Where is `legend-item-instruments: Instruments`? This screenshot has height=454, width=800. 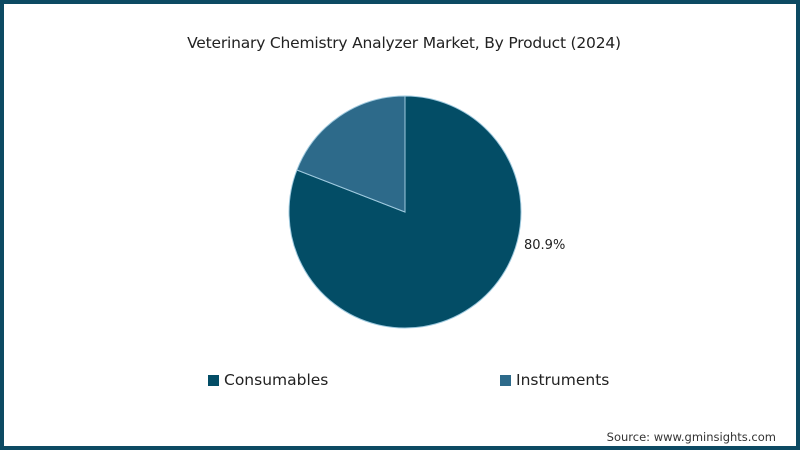
legend-item-instruments: Instruments is located at coordinates (554, 380).